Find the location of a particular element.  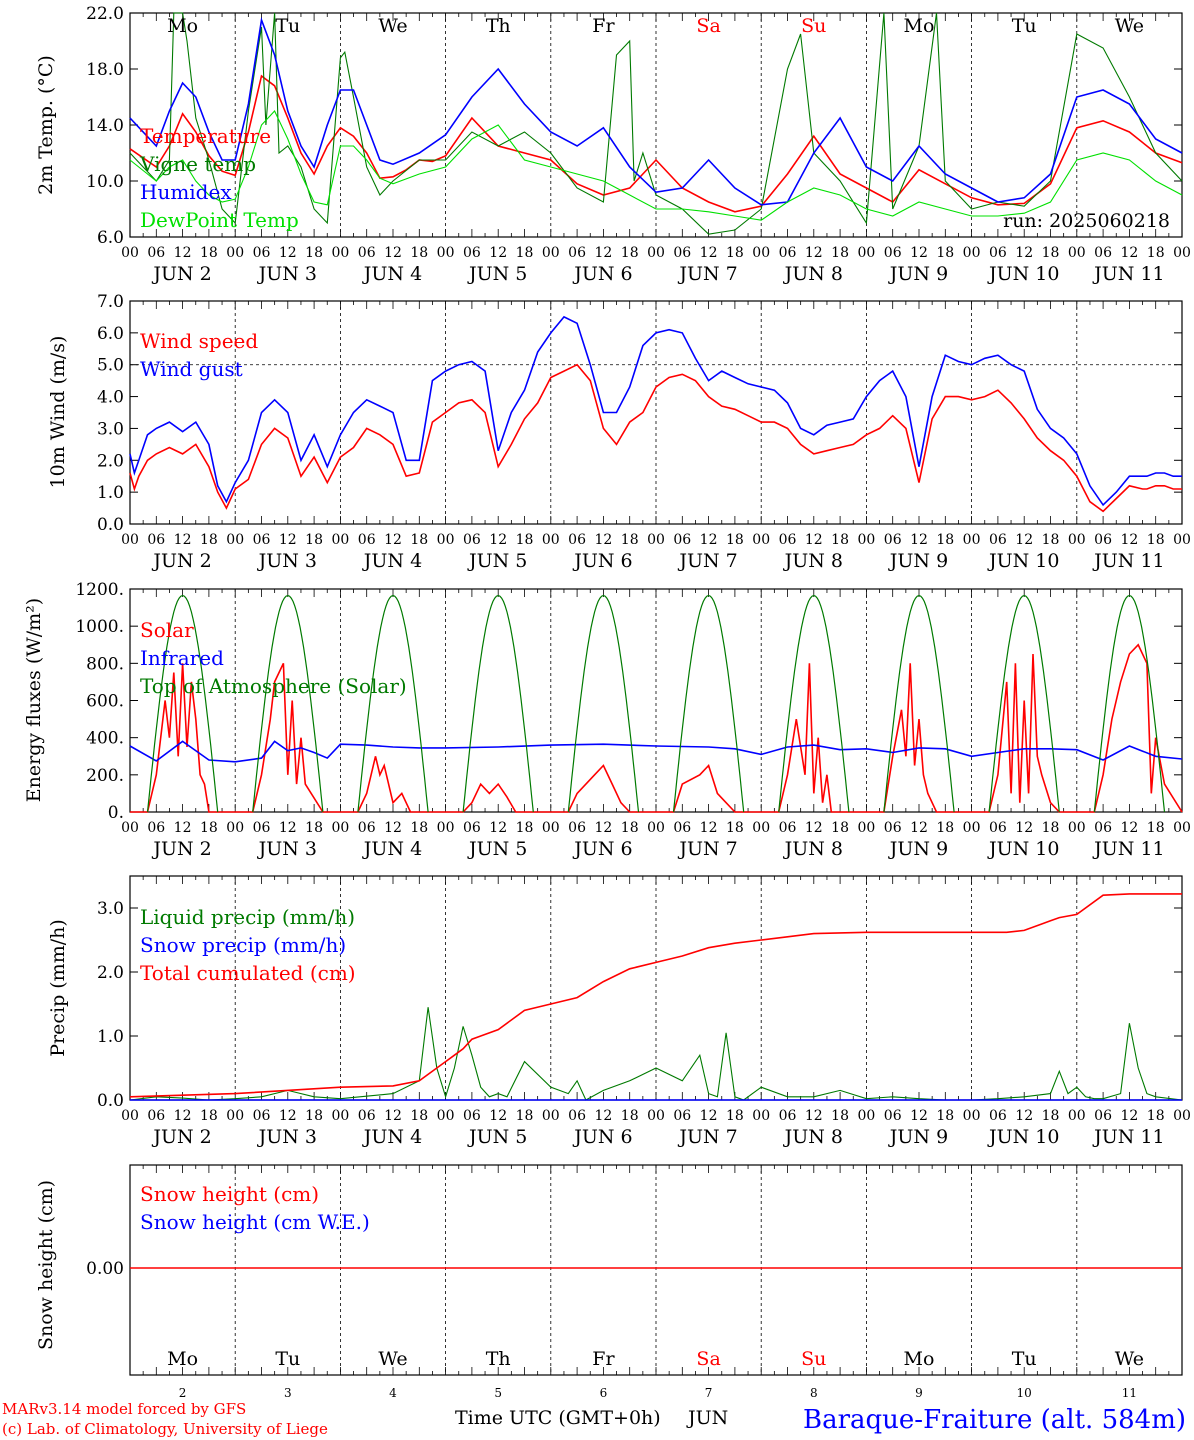

legend-vigne-temp: Vigne temp is located at coordinates (197, 164).